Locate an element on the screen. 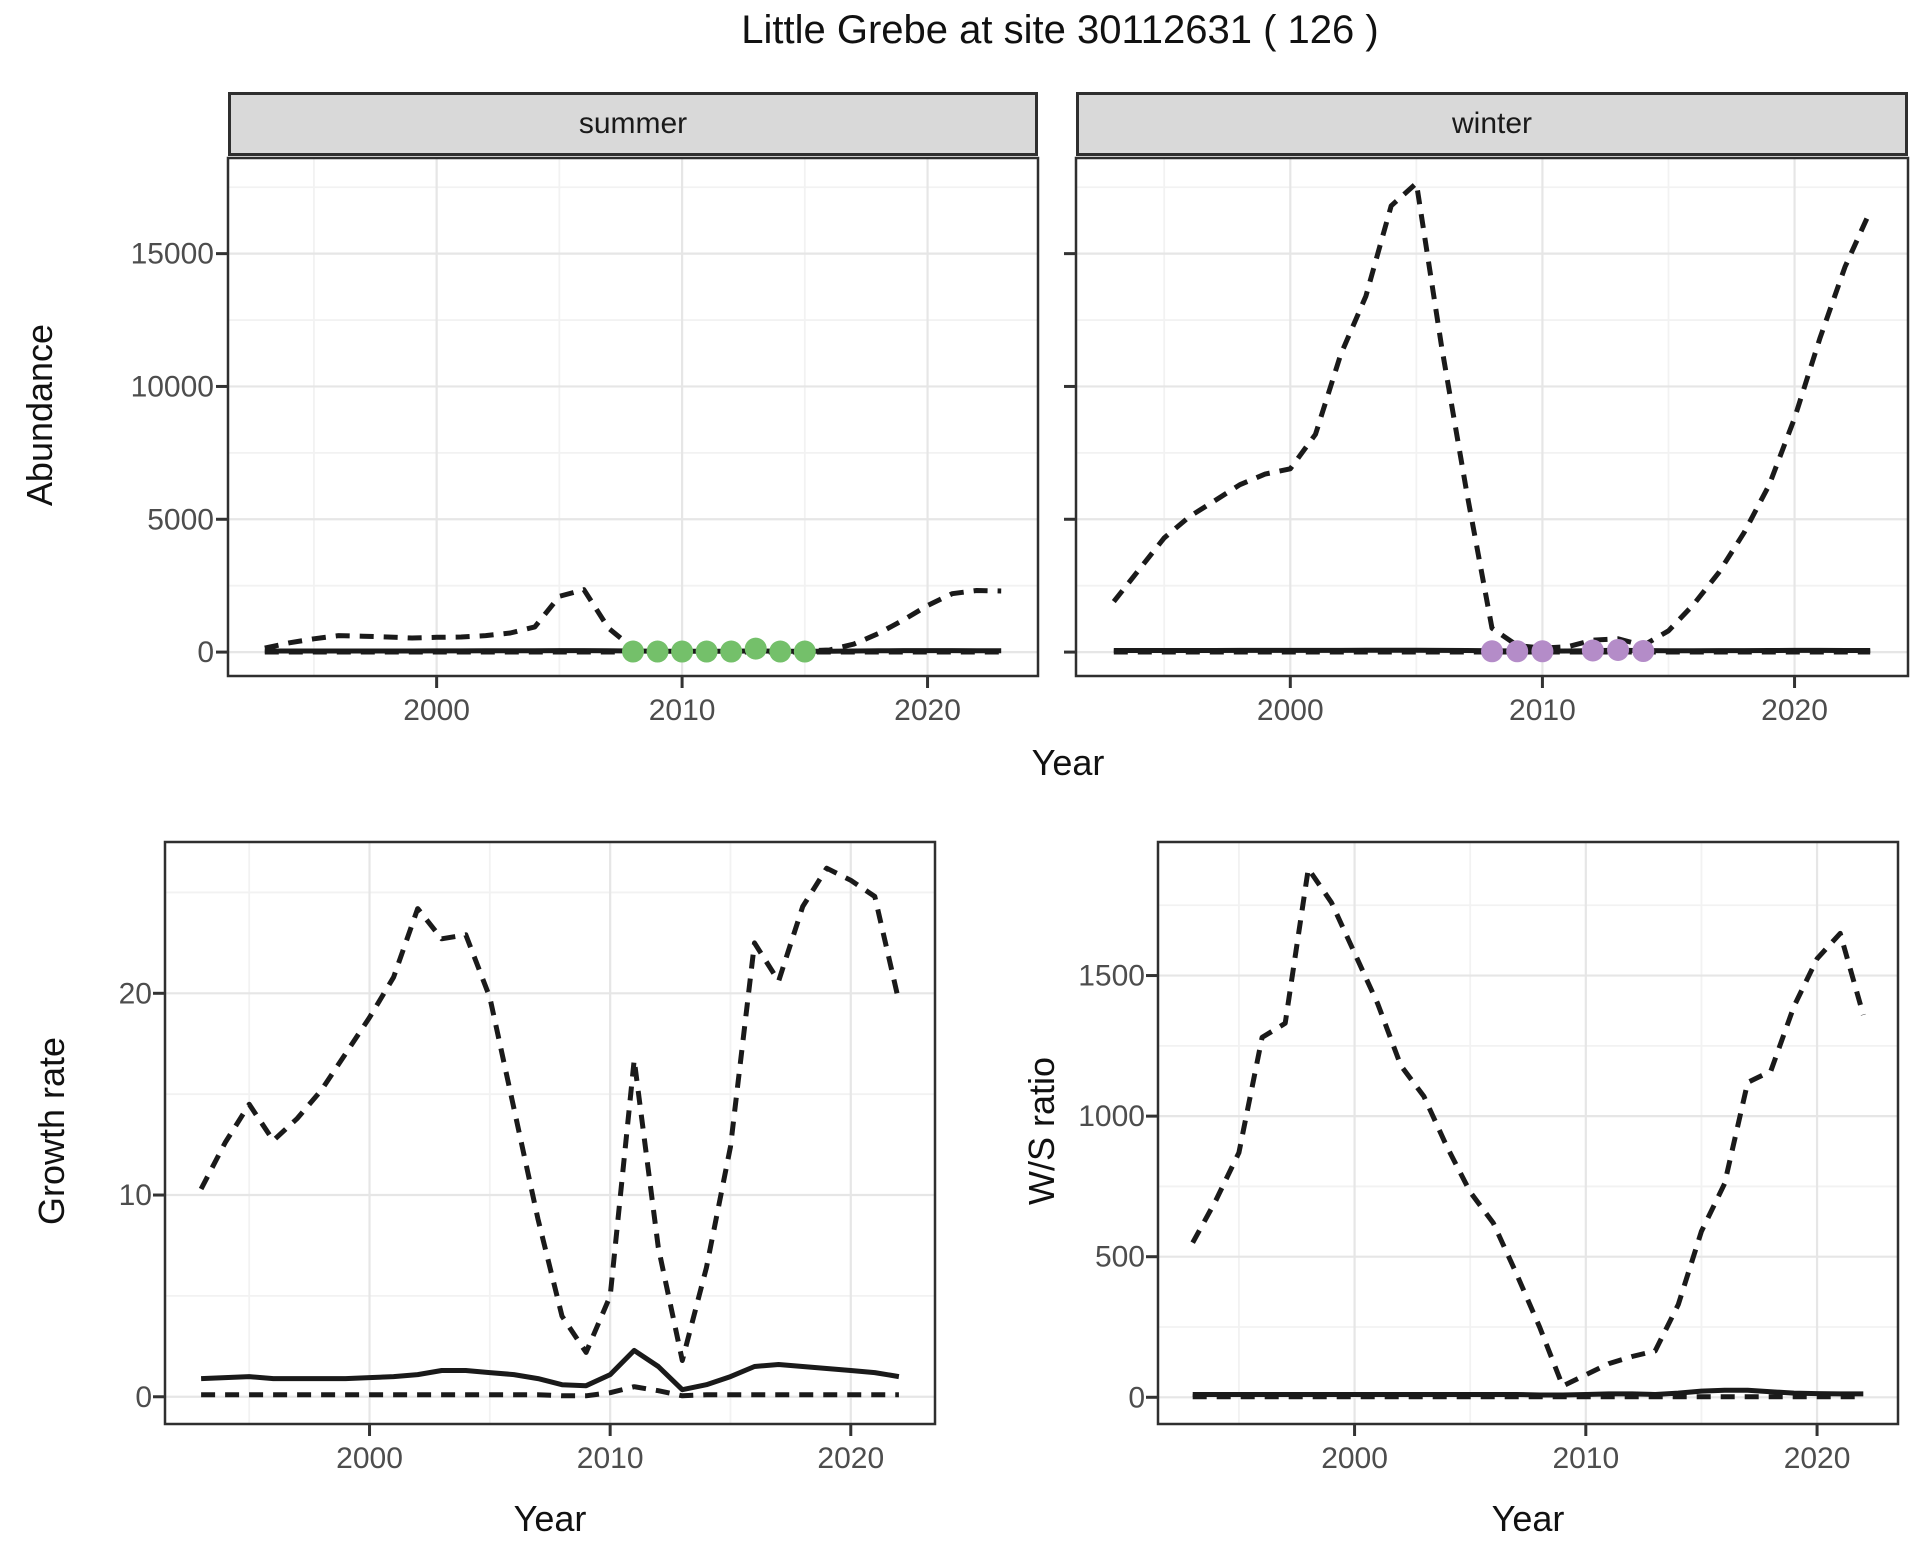 This screenshot has height=1560, width=1920. facet-strip-winter-label: winter is located at coordinates (1492, 123).